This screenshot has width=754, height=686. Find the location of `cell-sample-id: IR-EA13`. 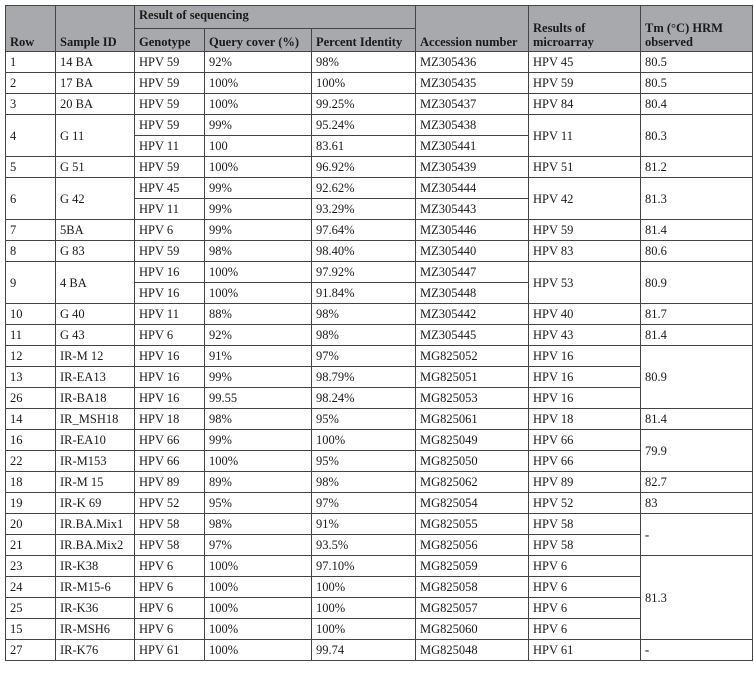

cell-sample-id: IR-EA13 is located at coordinates (95, 377).